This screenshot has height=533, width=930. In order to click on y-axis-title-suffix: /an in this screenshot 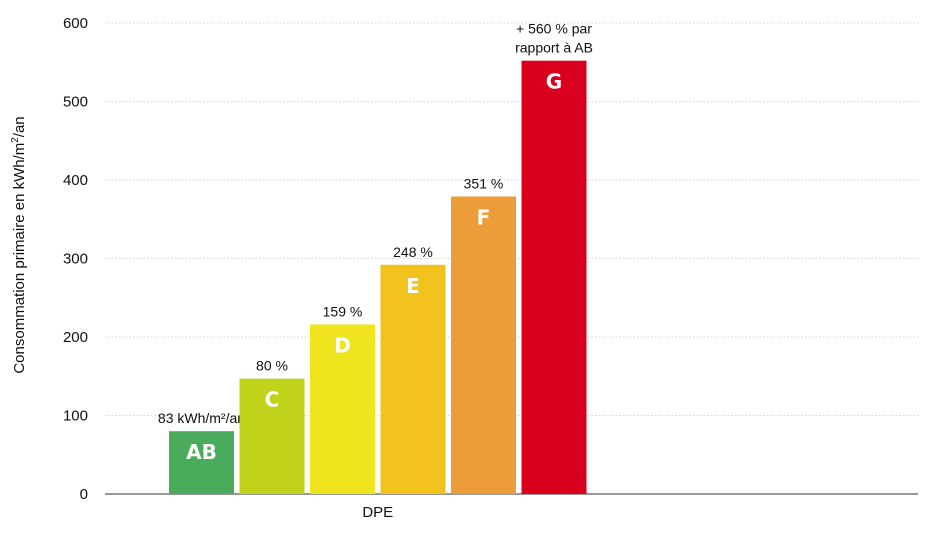, I will do `click(19, 126)`.